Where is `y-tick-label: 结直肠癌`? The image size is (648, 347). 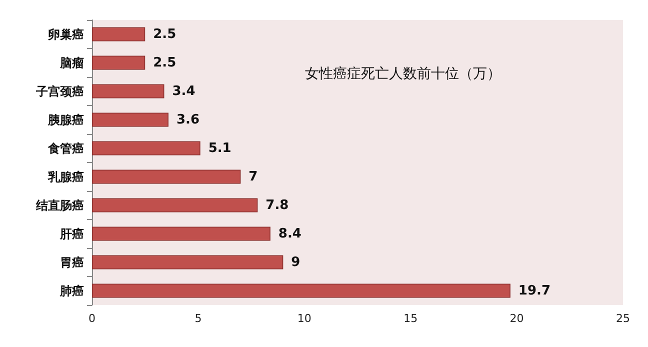
y-tick-label: 结直肠癌 is located at coordinates (59, 205).